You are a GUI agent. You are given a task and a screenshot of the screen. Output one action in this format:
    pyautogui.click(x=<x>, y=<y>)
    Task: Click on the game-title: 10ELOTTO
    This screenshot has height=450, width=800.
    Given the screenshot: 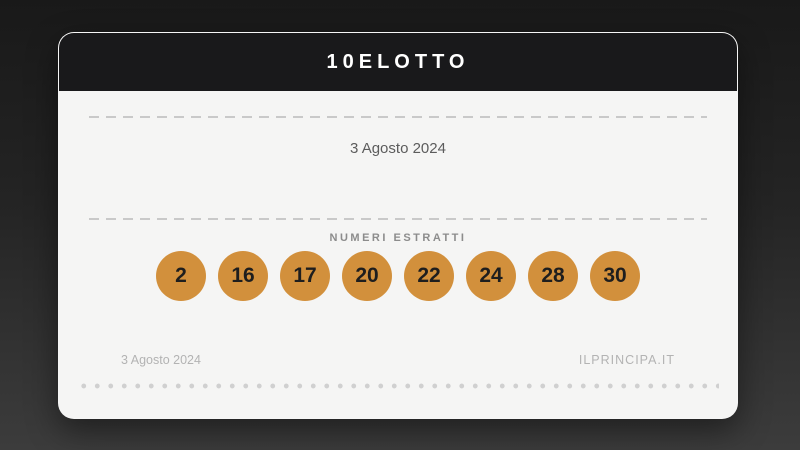 What is the action you would take?
    pyautogui.click(x=398, y=61)
    